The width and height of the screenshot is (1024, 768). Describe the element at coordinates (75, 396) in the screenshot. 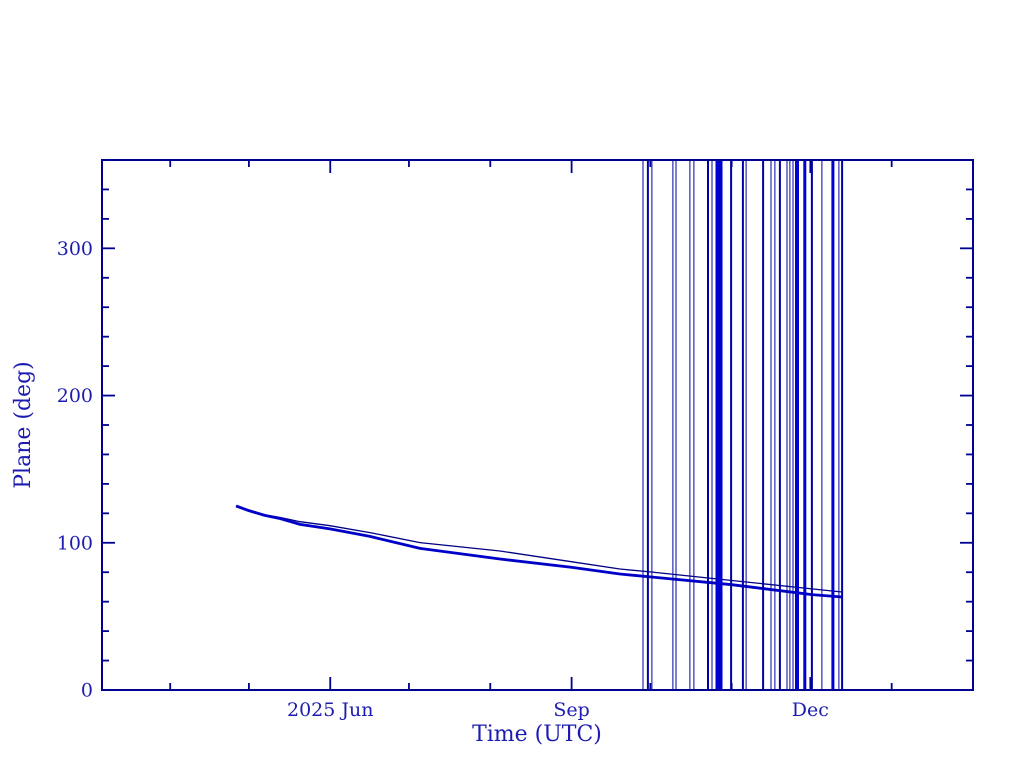

I see `y-tick-label: 200` at that location.